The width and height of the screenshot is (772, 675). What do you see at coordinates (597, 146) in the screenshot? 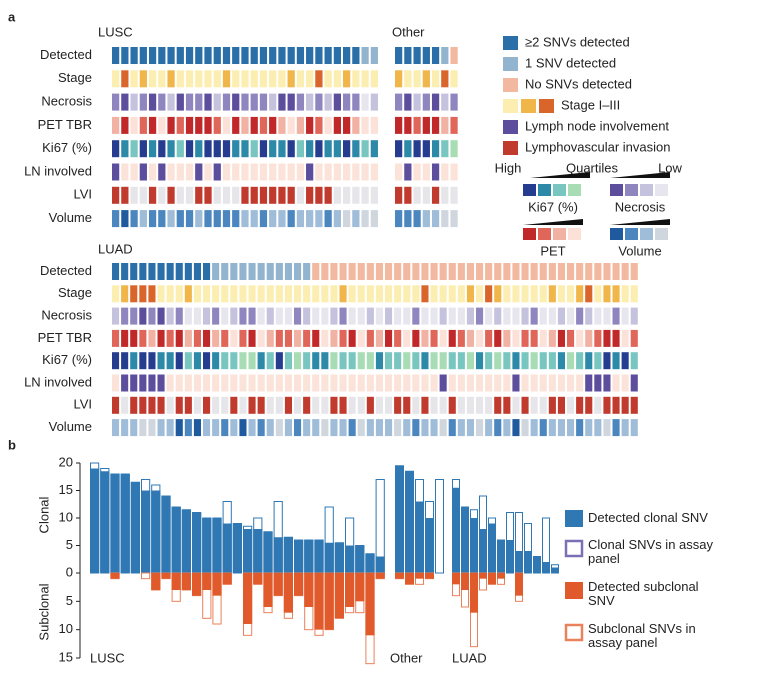
I see `legend-label: Lymphovascular invasion` at bounding box center [597, 146].